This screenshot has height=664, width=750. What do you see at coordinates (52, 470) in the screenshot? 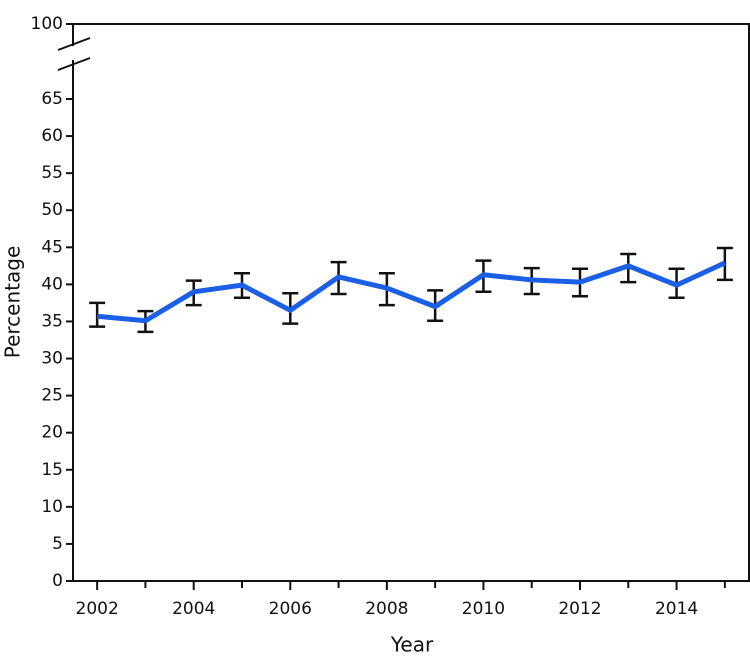
I see `y-tick-label: 15` at bounding box center [52, 470].